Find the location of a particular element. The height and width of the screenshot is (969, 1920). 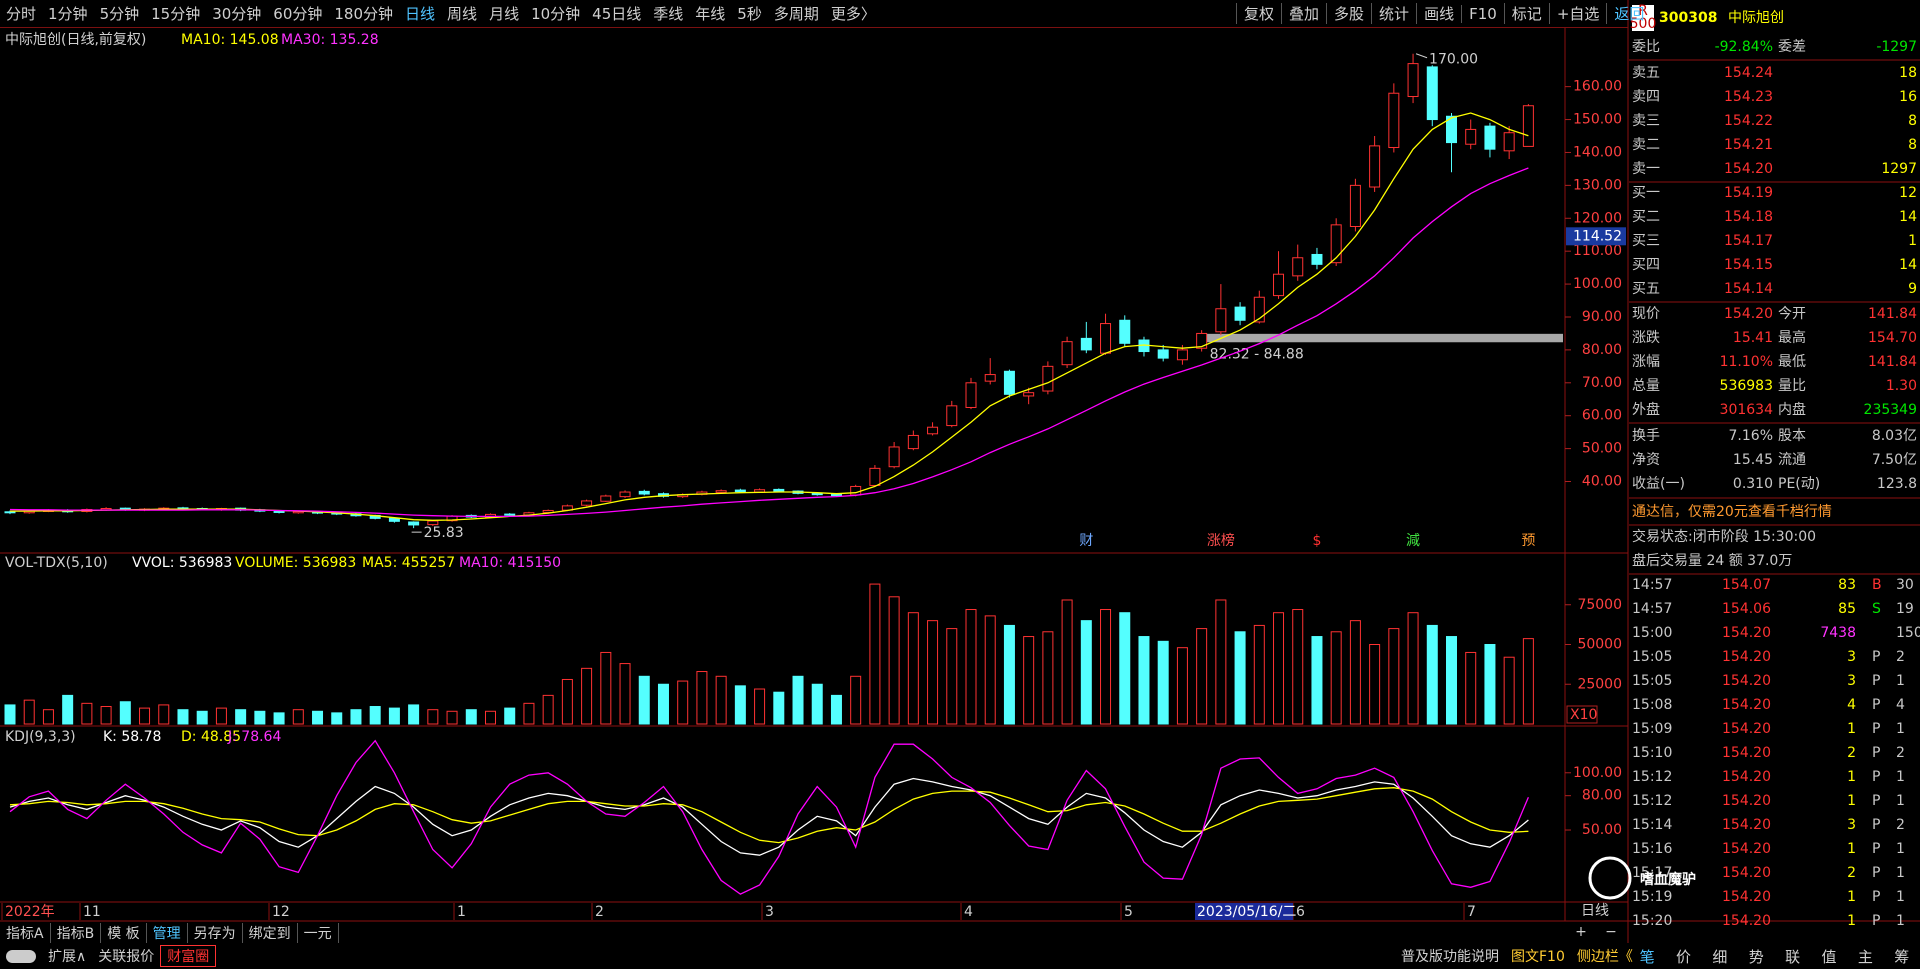

period-tab: 月线 is located at coordinates (504, 14).